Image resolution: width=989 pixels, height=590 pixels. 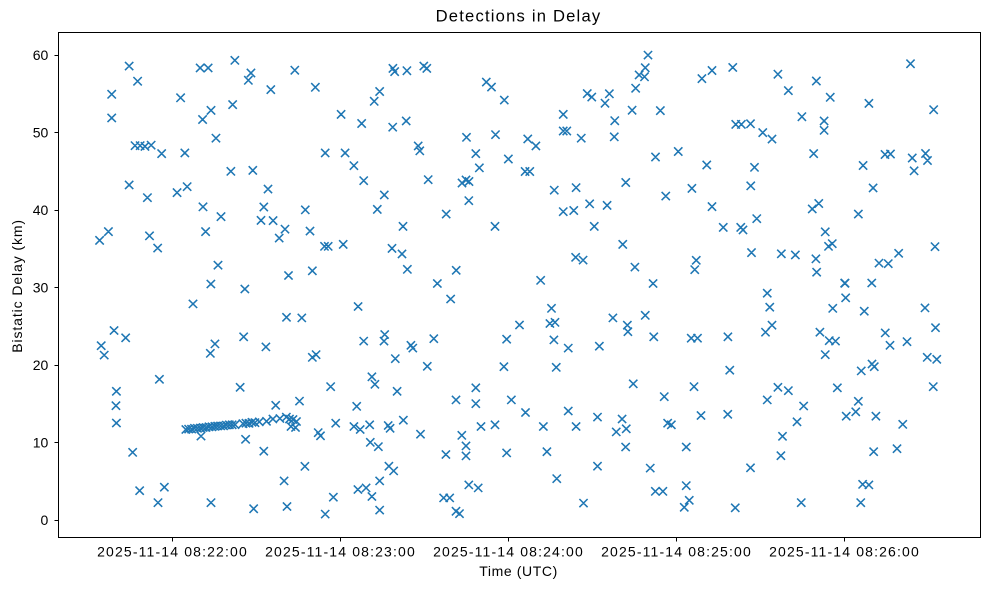 I want to click on svg-text: 10, so click(x=41, y=442).